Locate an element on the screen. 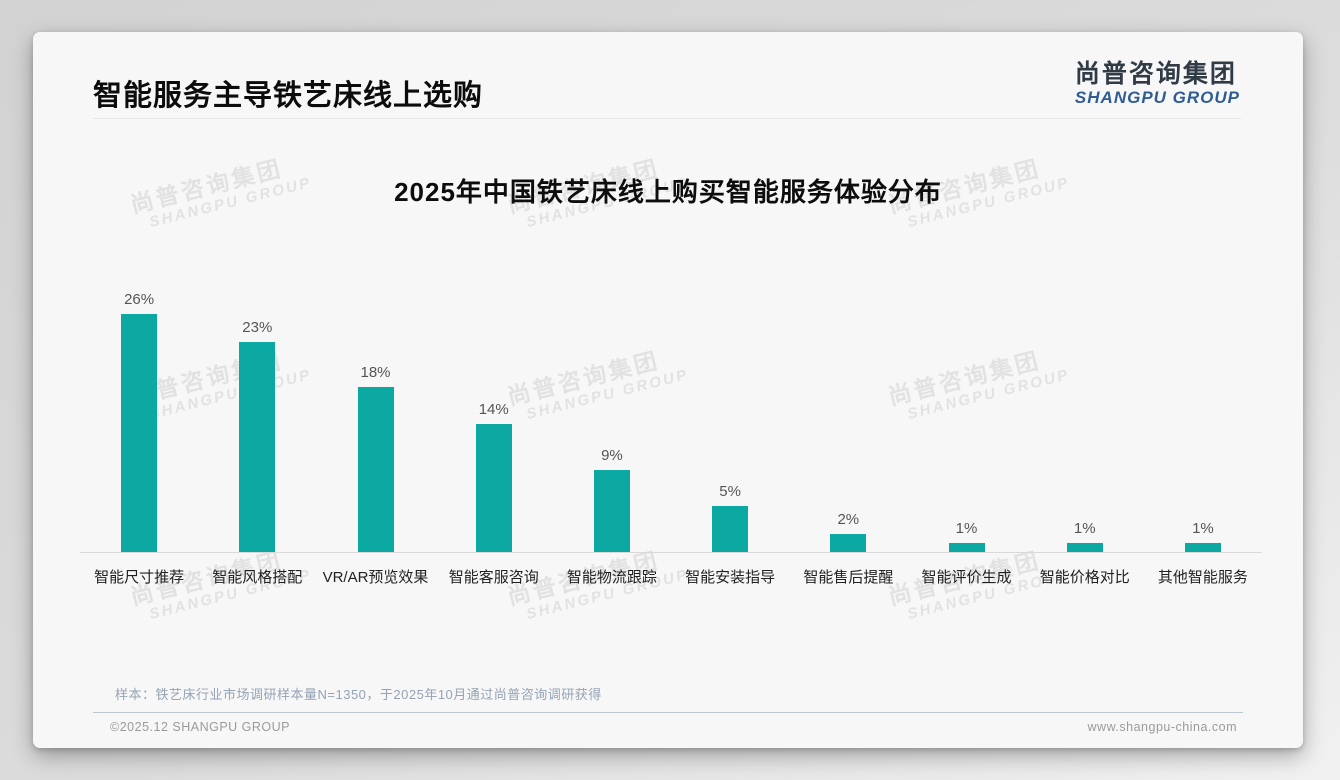 The height and width of the screenshot is (780, 1340). category-label: 其他智能服务 is located at coordinates (1202, 577).